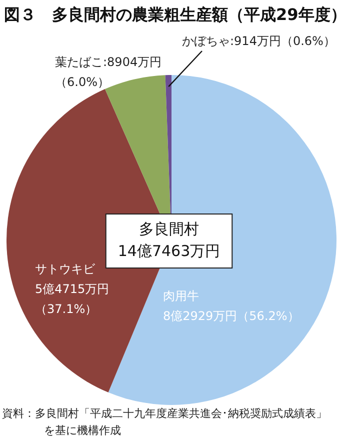  Describe the element at coordinates (164, 413) in the screenshot. I see `text: 資料：多良間村「平成二十九年度産業共進会･納税奨励式成績表」` at that location.